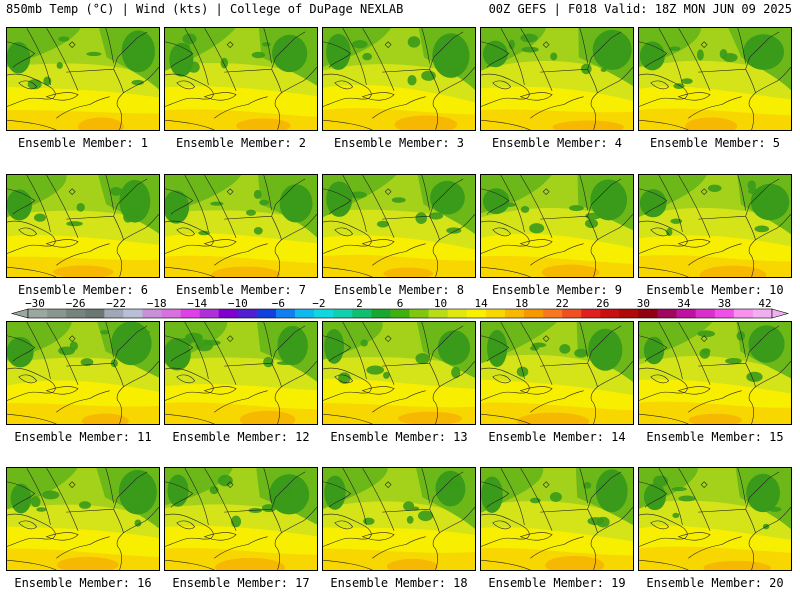 The image size is (800, 600). I want to click on colorbar-tick-label: −2, so click(319, 303).